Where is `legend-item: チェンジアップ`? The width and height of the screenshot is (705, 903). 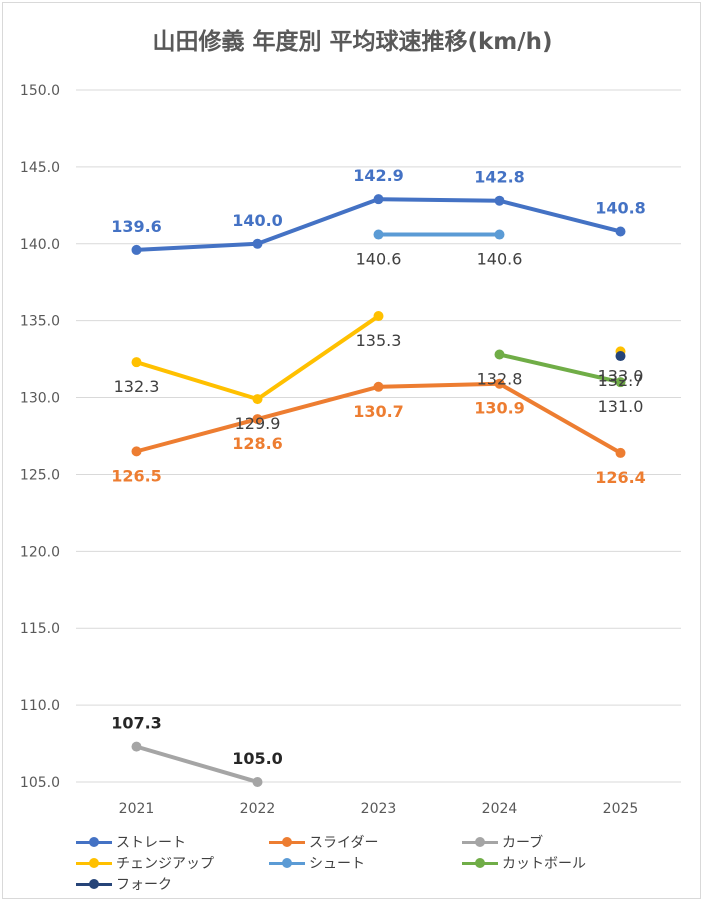 legend-item: チェンジアップ is located at coordinates (145, 863).